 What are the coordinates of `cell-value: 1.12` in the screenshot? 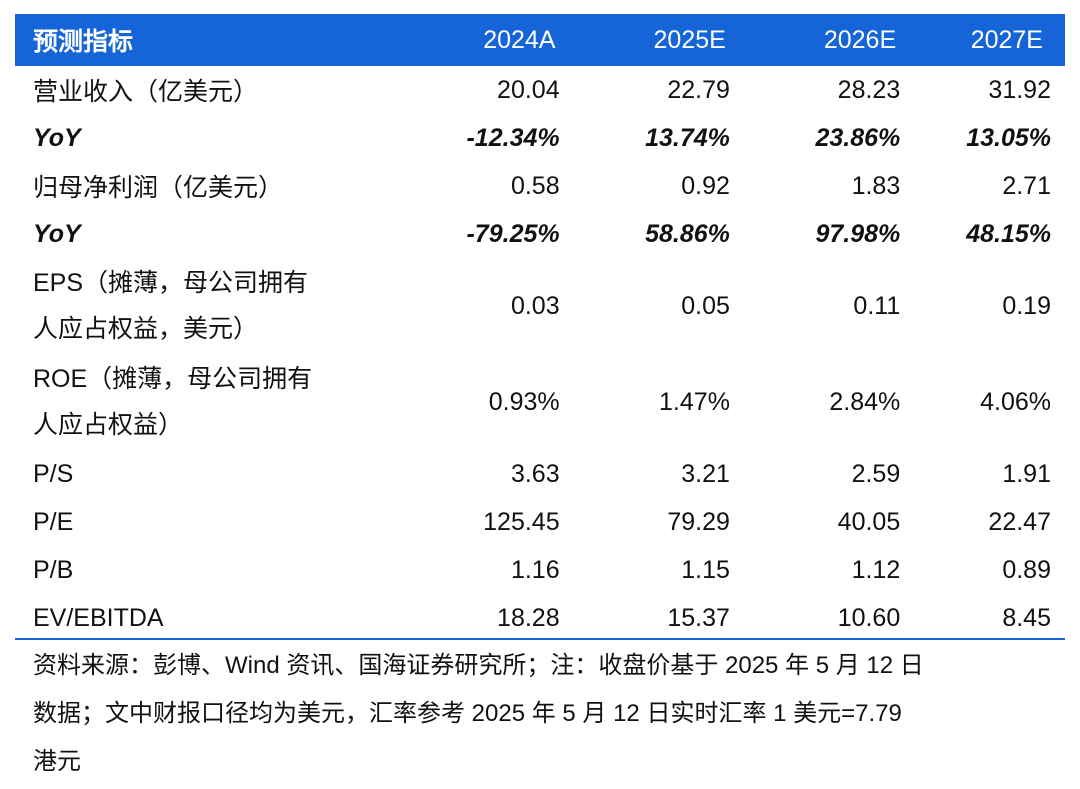 It's located at (876, 569).